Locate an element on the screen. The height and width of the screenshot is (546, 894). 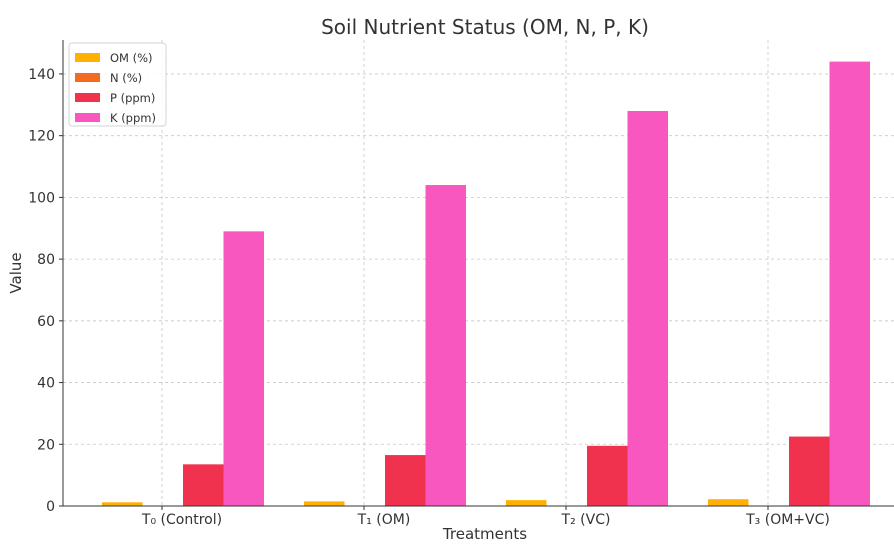
legend-label: OM (%) is located at coordinates (131, 58).